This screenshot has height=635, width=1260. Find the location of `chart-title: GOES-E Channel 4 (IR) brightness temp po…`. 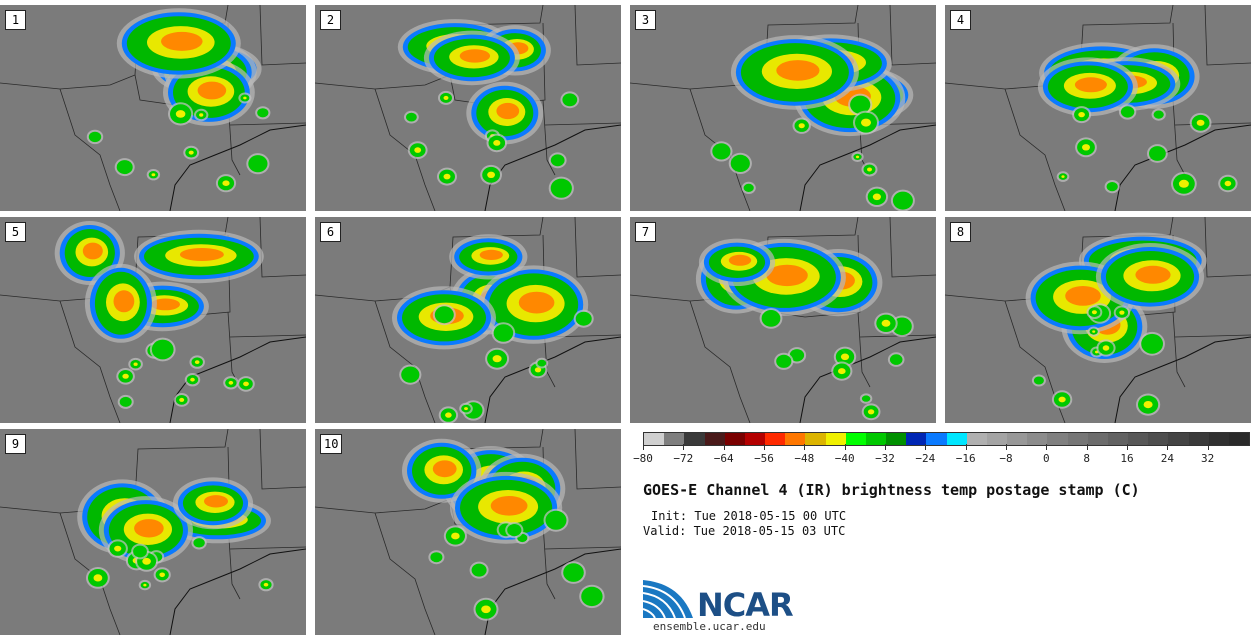

chart-title: GOES-E Channel 4 (IR) brightness temp po… is located at coordinates (891, 490).